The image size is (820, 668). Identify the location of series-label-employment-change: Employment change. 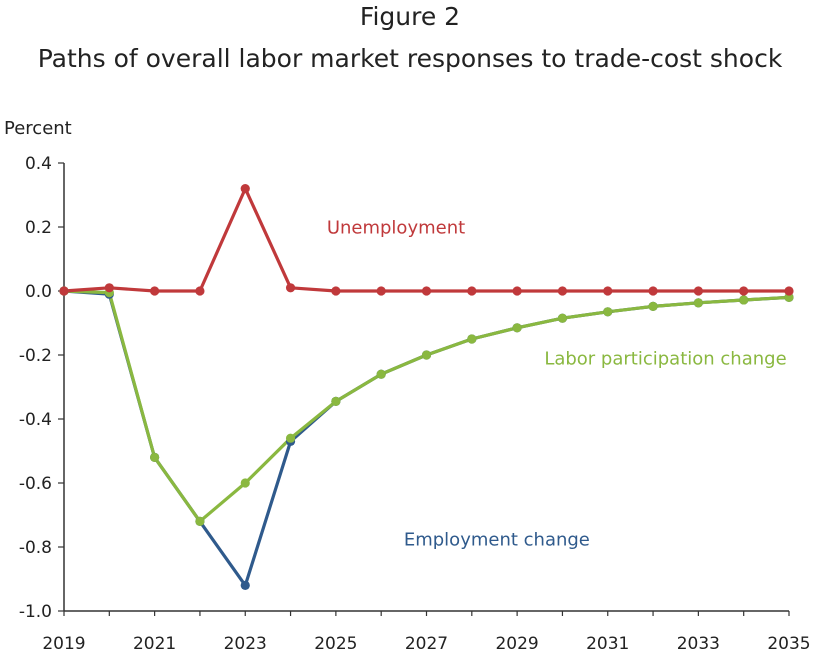
(497, 539).